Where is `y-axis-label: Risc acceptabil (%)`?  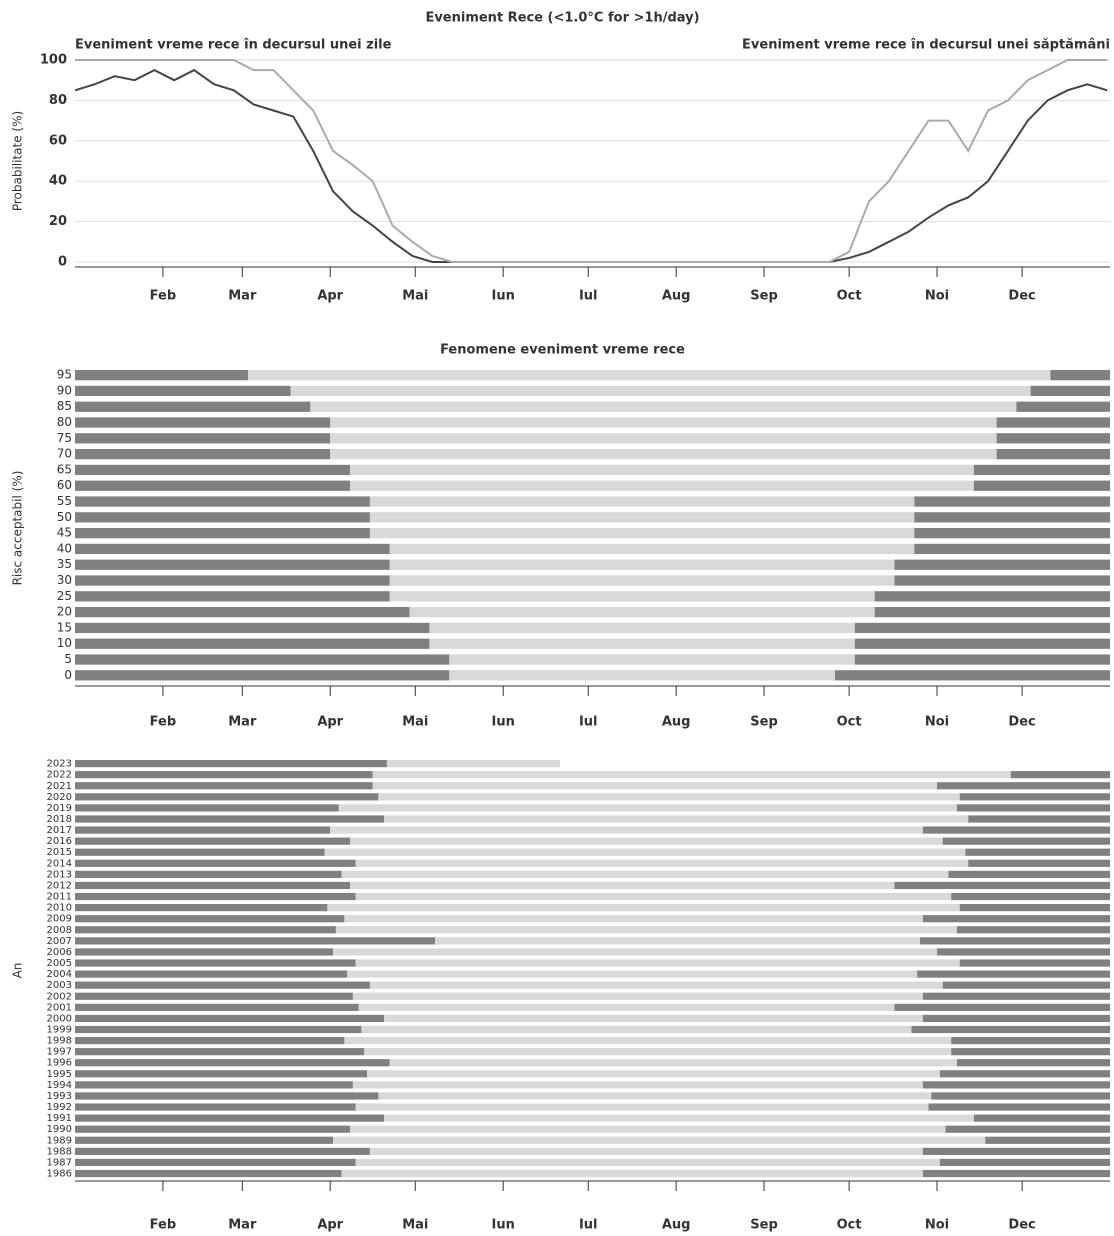 y-axis-label: Risc acceptabil (%) is located at coordinates (18, 528).